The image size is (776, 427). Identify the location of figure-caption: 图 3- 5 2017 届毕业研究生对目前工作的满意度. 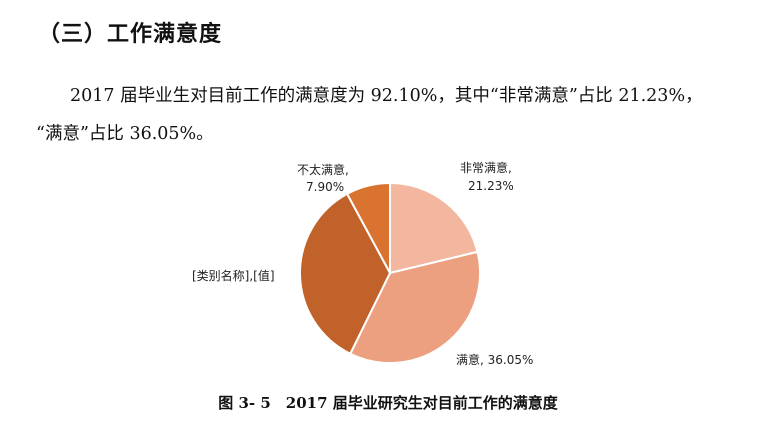
(388, 403).